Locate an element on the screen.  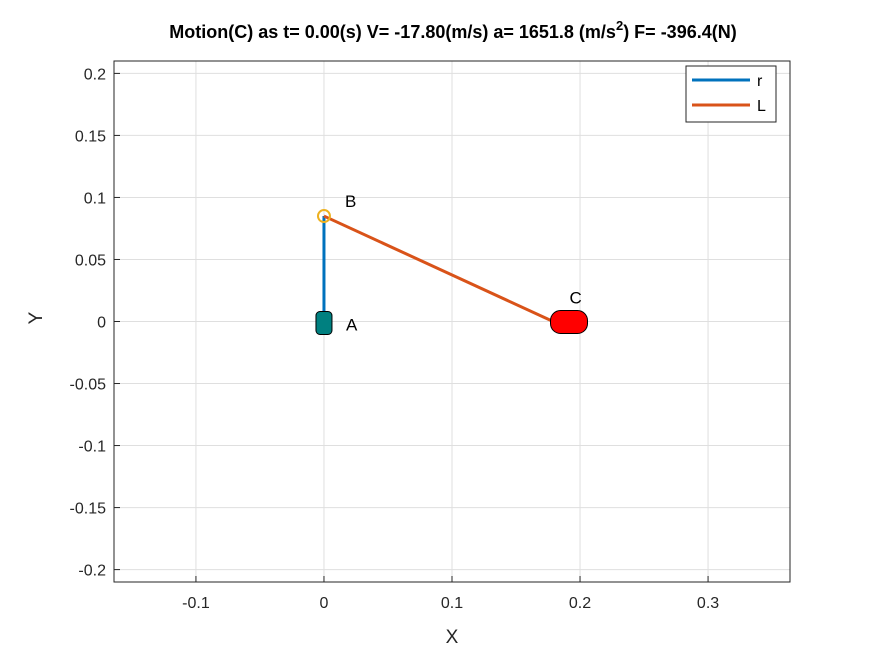
legend-label-r: r is located at coordinates (760, 81).